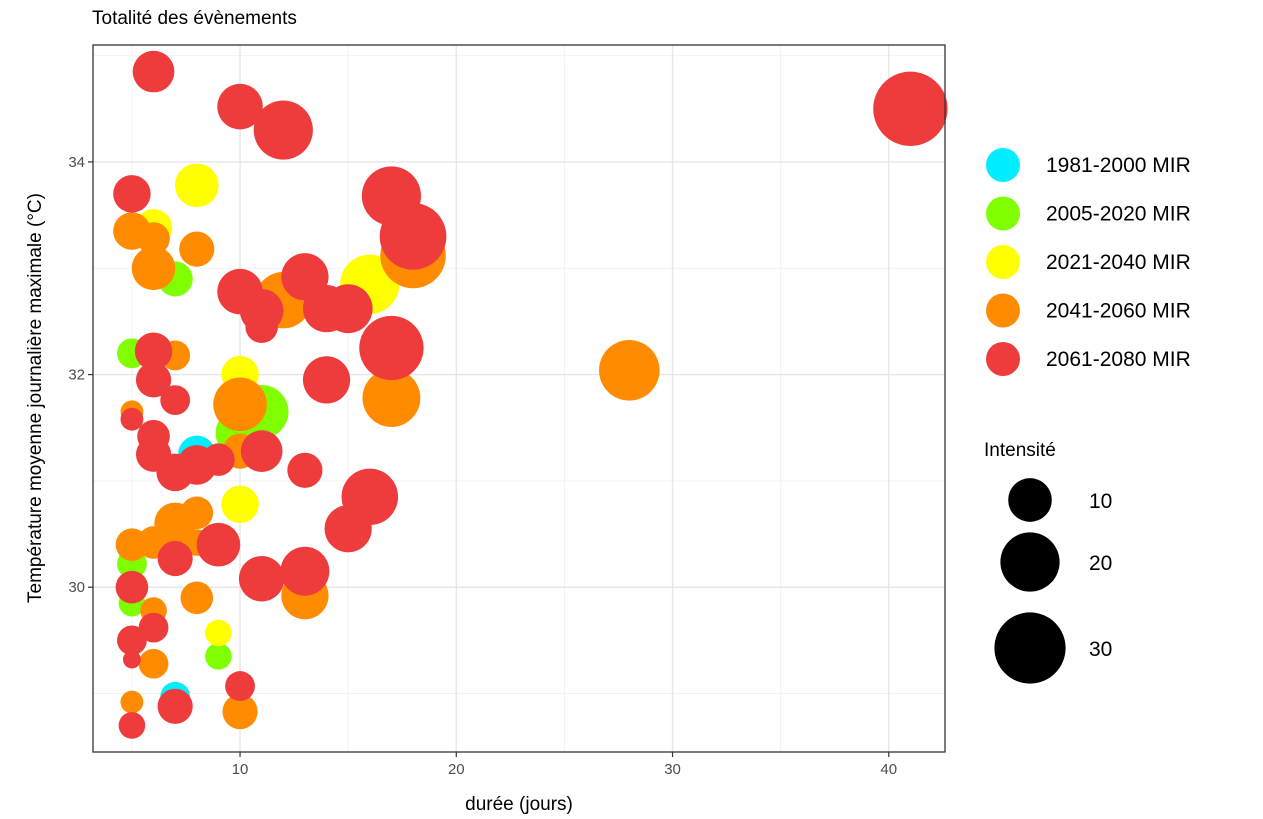  What do you see at coordinates (1118, 311) in the screenshot?
I see `legend-item-label: 2041-2060 MIR` at bounding box center [1118, 311].